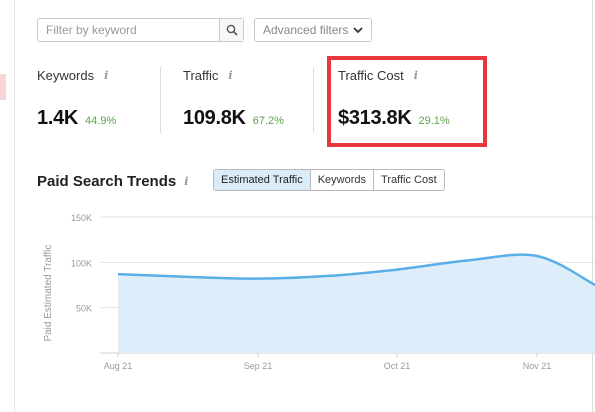 This screenshot has width=595, height=412. What do you see at coordinates (84, 309) in the screenshot?
I see `y-tick-label: 50K` at bounding box center [84, 309].